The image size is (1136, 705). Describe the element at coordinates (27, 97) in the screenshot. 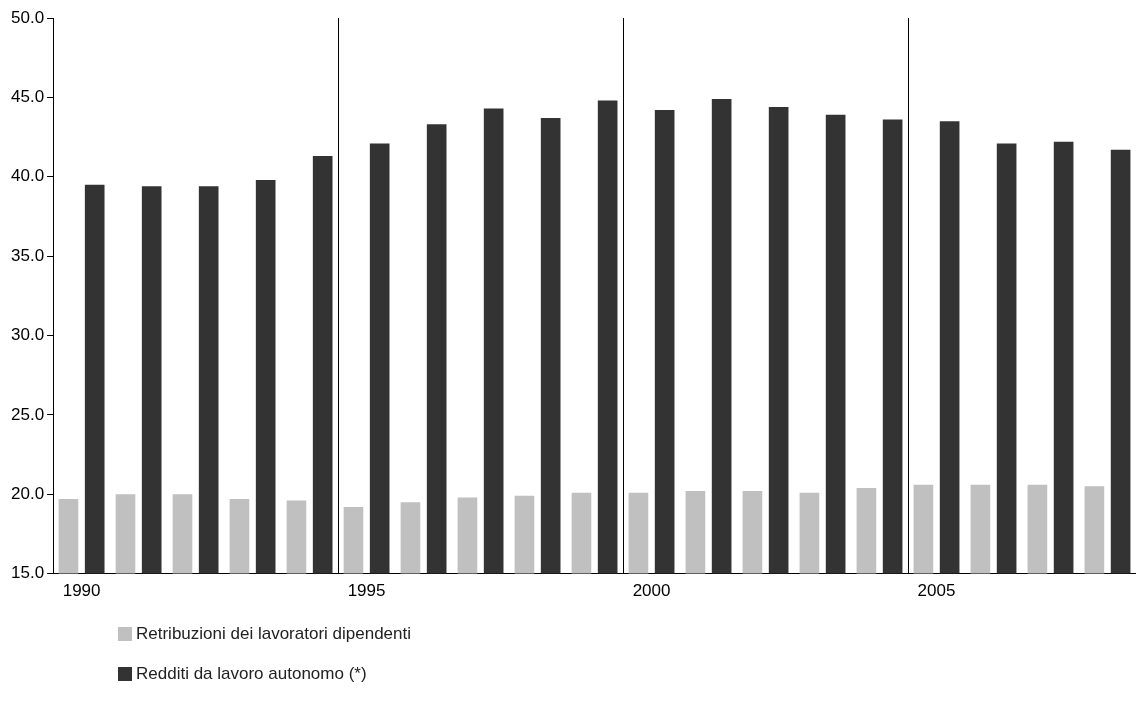

I see `y-tick-label: 45.0` at that location.